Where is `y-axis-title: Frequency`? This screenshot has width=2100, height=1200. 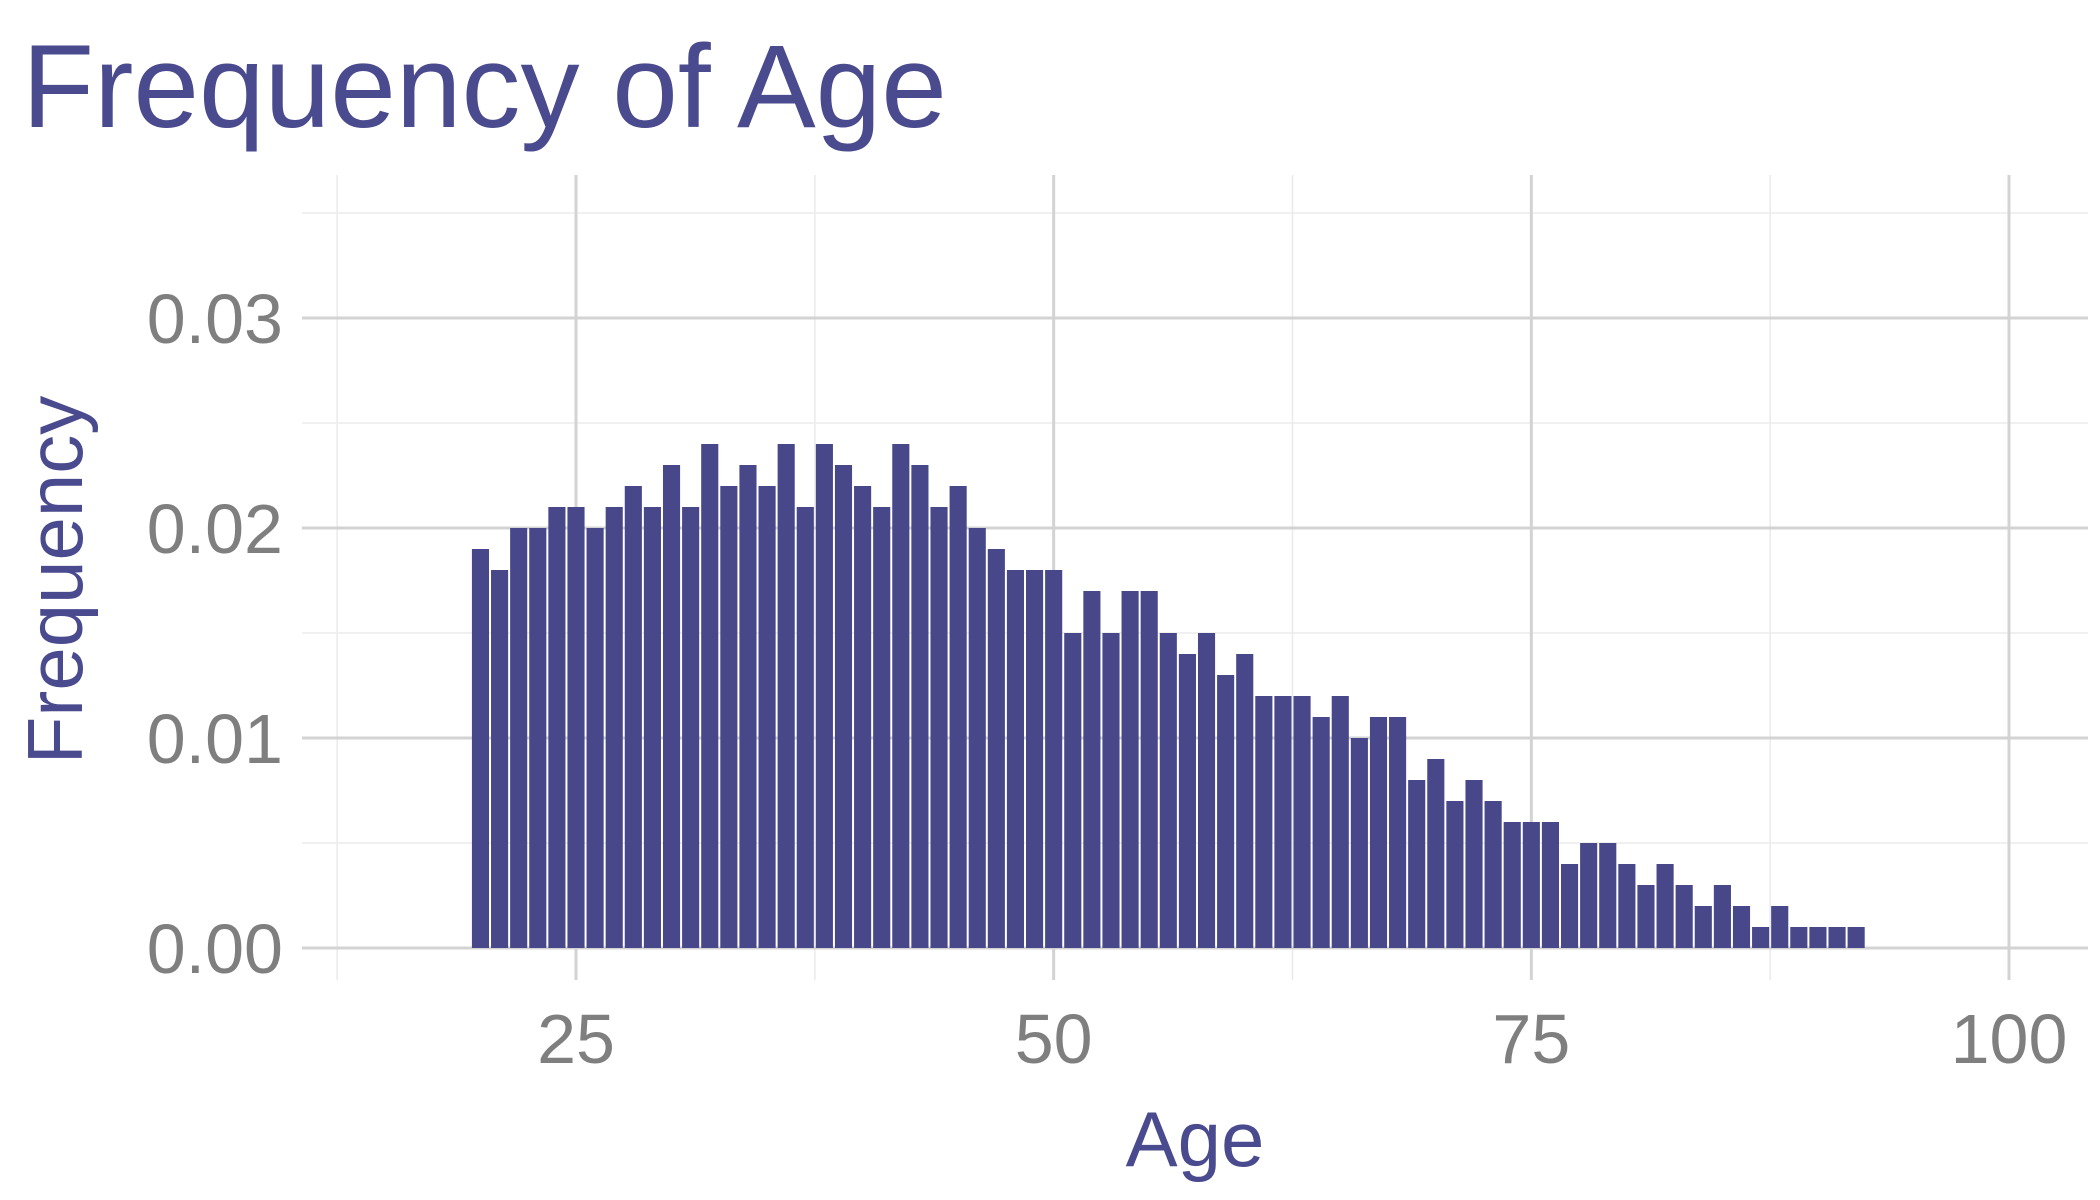
y-axis-title: Frequency is located at coordinates (55, 580).